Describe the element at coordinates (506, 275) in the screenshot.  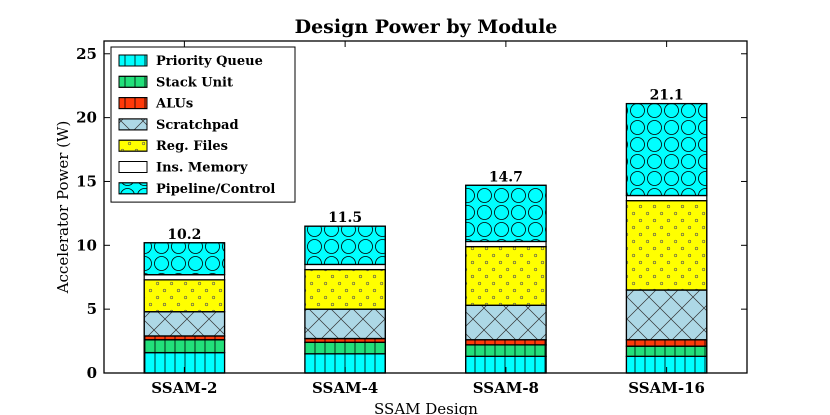
I see `bar-ssam-8-reg-files-hatch` at that location.